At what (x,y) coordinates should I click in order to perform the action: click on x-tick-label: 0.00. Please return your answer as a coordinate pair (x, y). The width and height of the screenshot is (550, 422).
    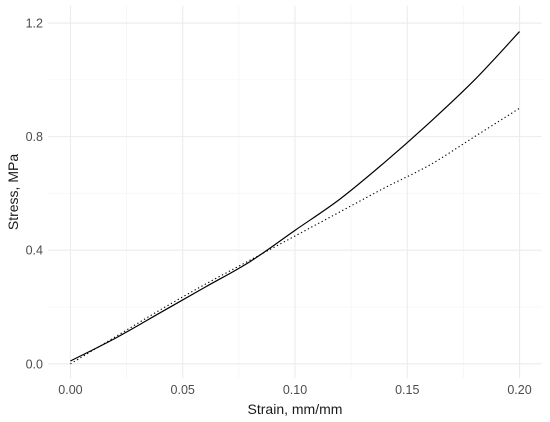
    Looking at the image, I should click on (70, 390).